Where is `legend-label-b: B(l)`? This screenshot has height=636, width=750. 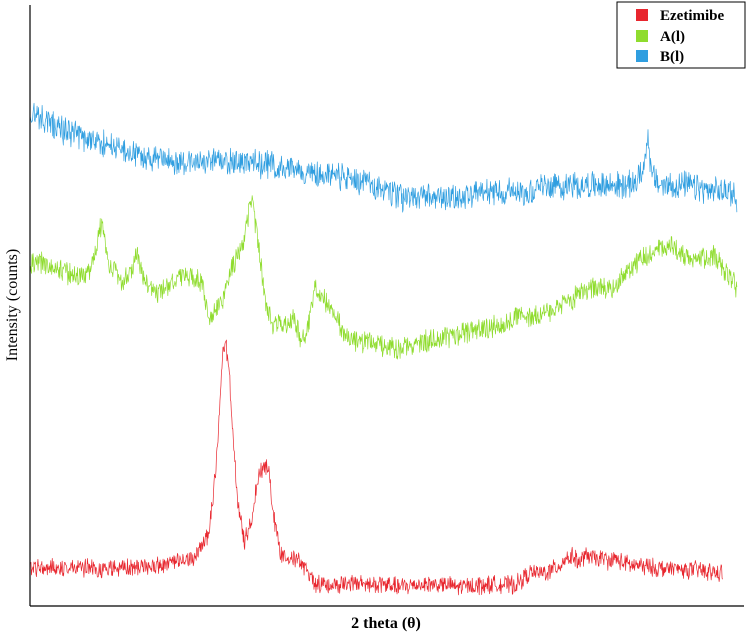
legend-label-b: B(l) is located at coordinates (672, 57).